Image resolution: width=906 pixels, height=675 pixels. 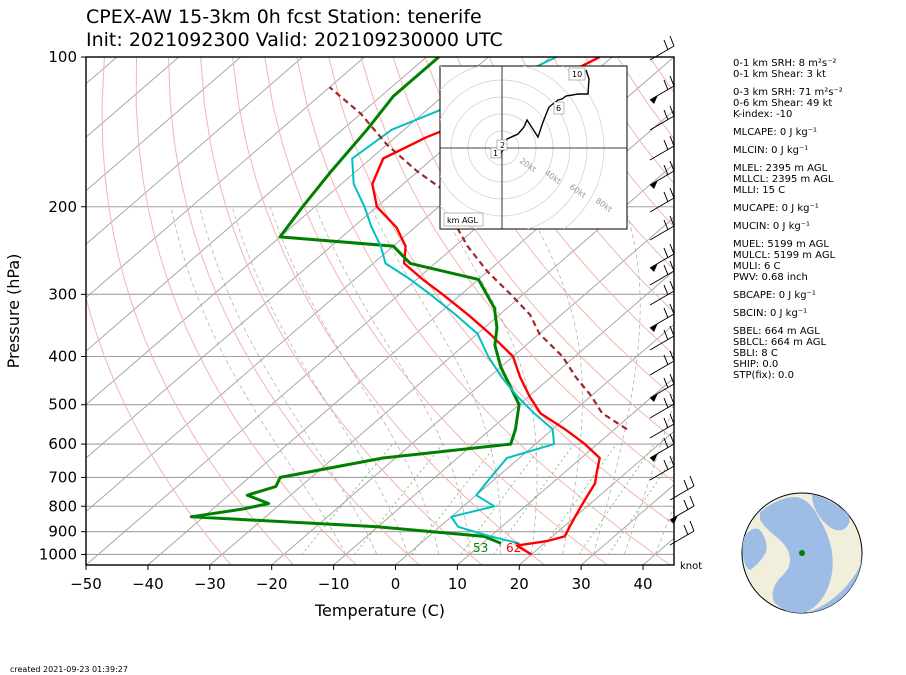 What do you see at coordinates (62, 405) in the screenshot?
I see `y-tick-label: 500` at bounding box center [62, 405].